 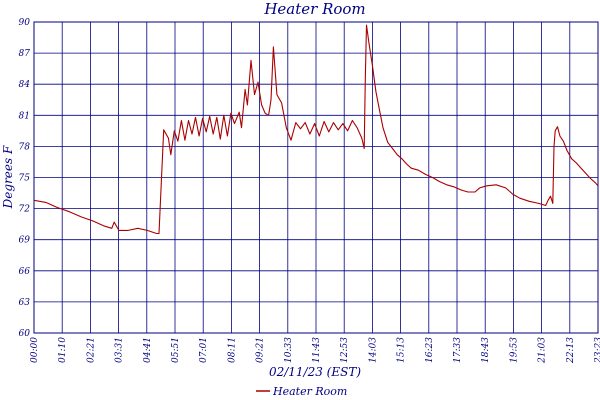 I want to click on y-tick-labels: 60 63 66 69 72 75 78 81 84 87 90, so click(x=25, y=178).